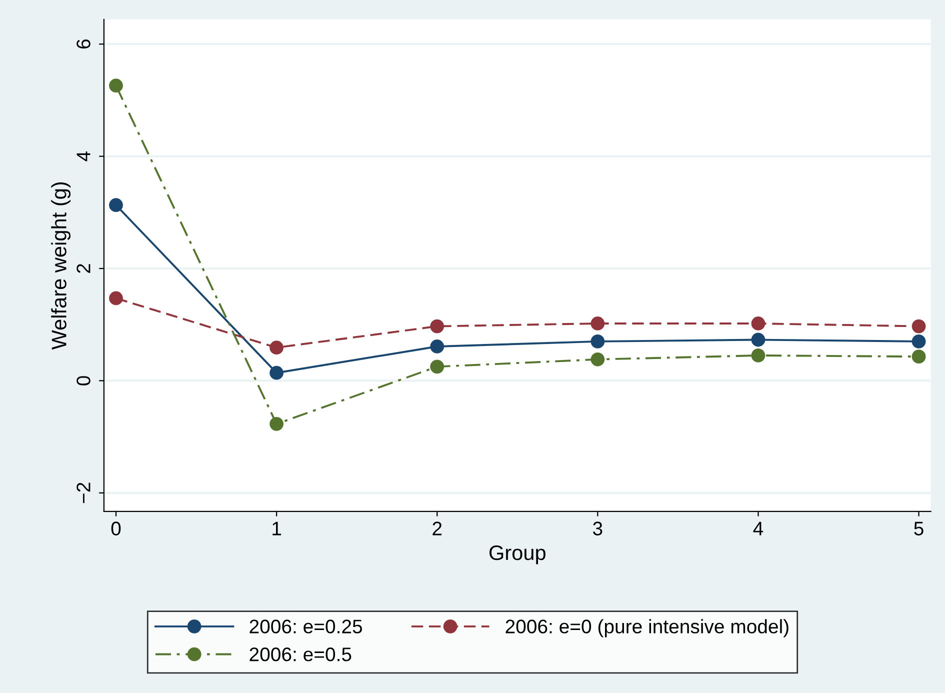 The image size is (945, 693). Describe the element at coordinates (83, 44) in the screenshot. I see `y-tick-label: 6` at that location.